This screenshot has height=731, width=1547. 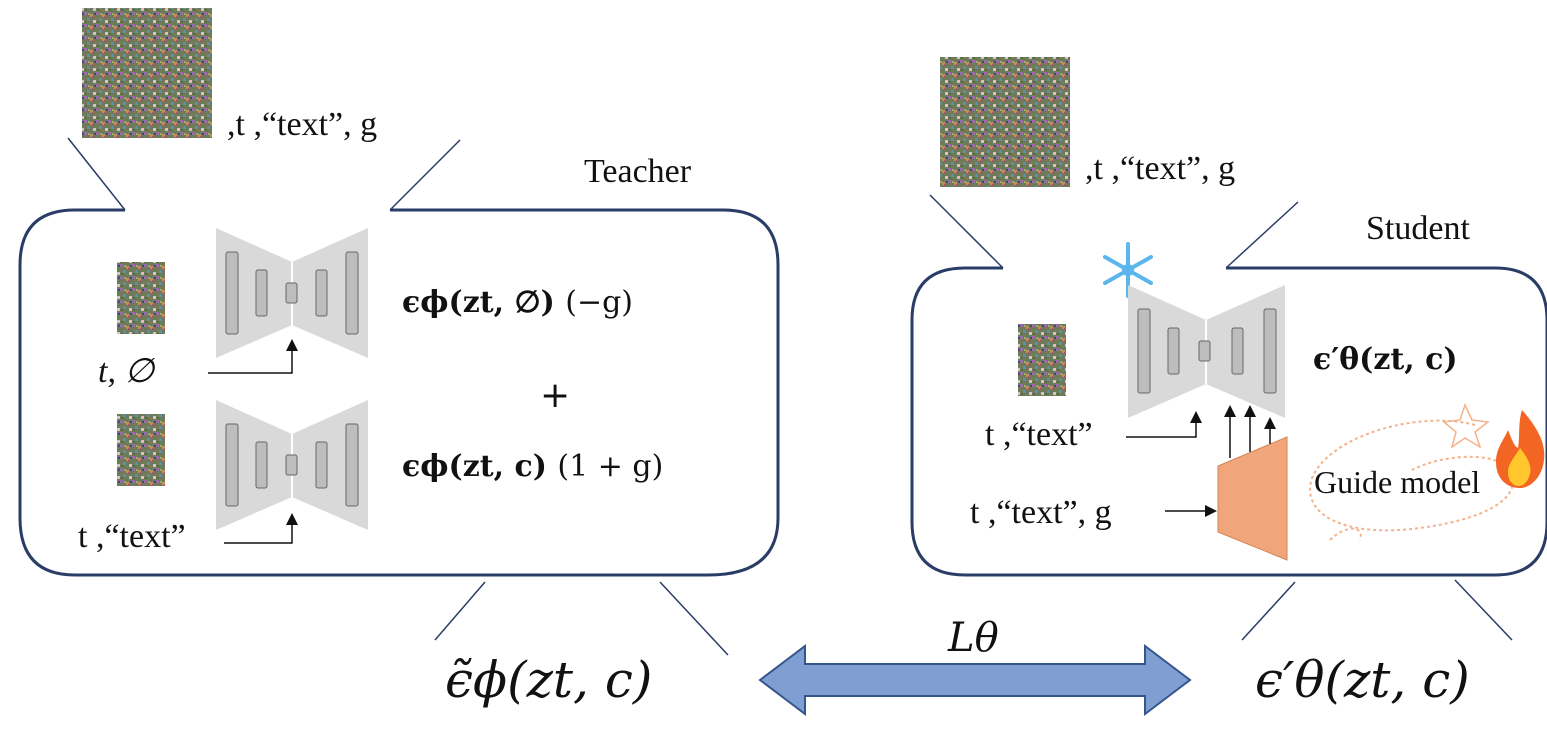 I want to click on student-unet-frozen, so click(x=1206, y=351).